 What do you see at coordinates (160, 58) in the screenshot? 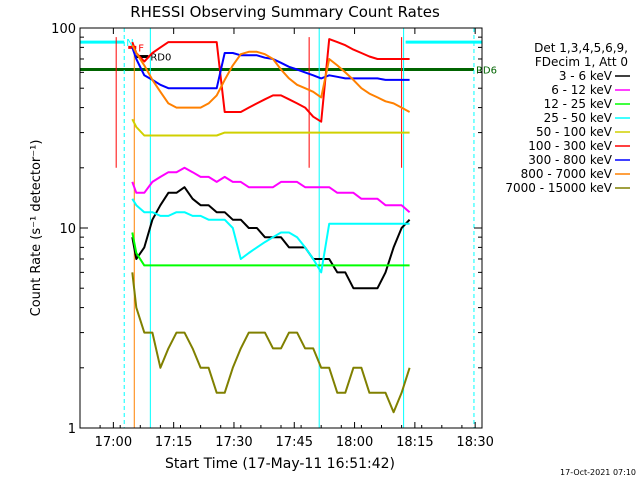
I see `annotation-bar-label: RD0` at bounding box center [160, 58].